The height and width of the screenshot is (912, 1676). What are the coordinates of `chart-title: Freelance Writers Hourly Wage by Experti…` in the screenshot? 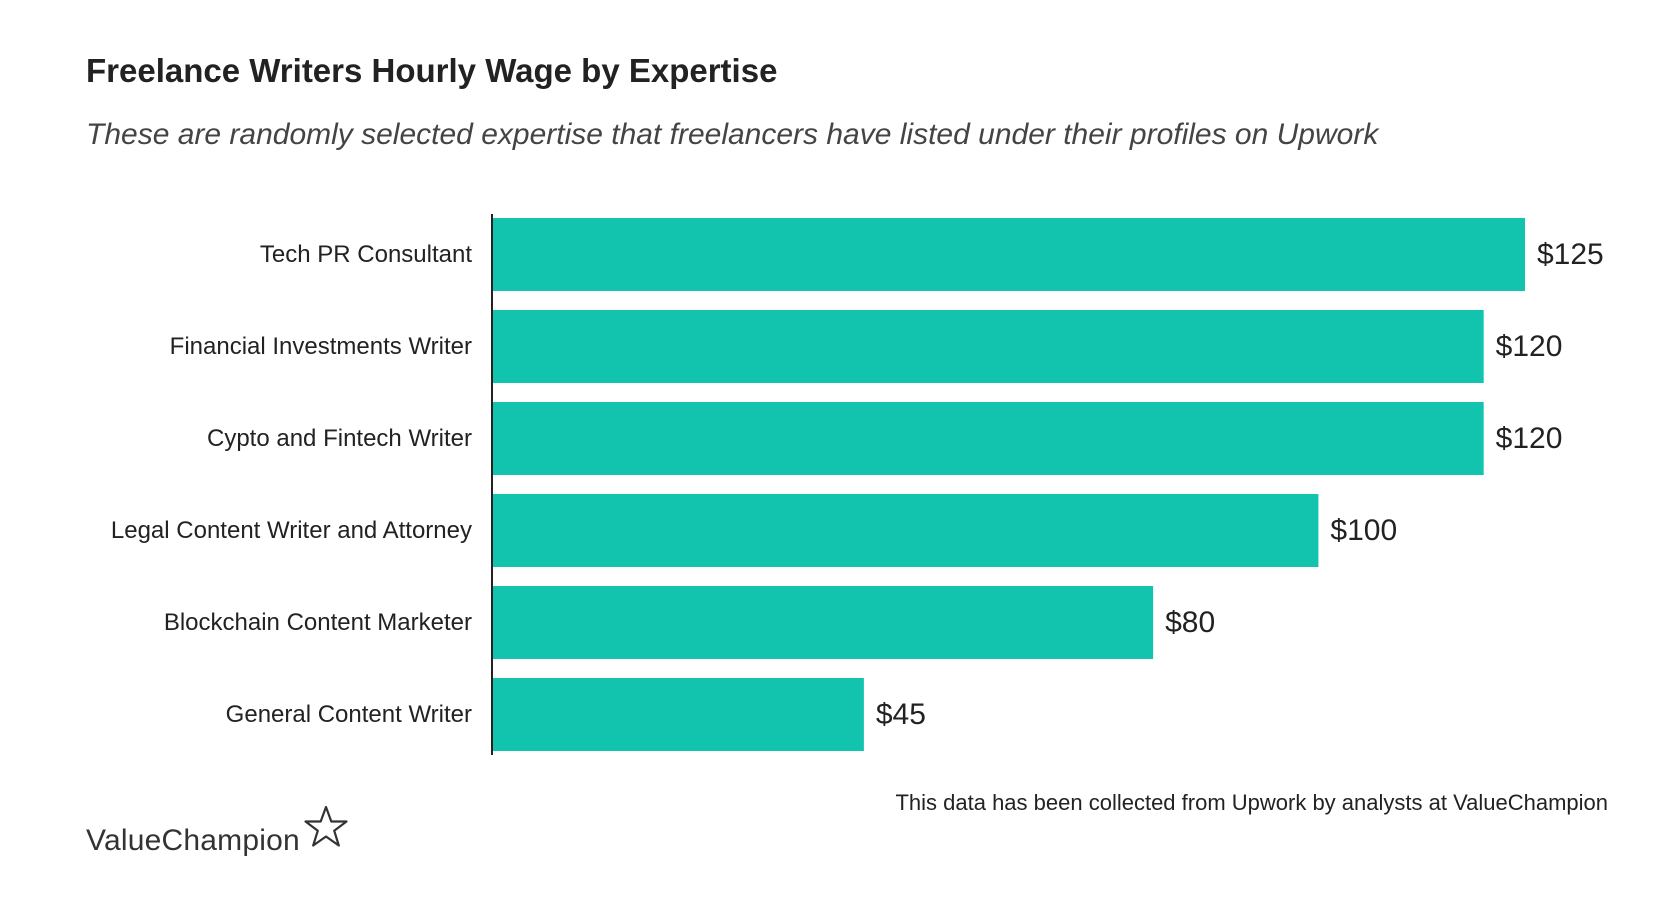 It's located at (432, 70).